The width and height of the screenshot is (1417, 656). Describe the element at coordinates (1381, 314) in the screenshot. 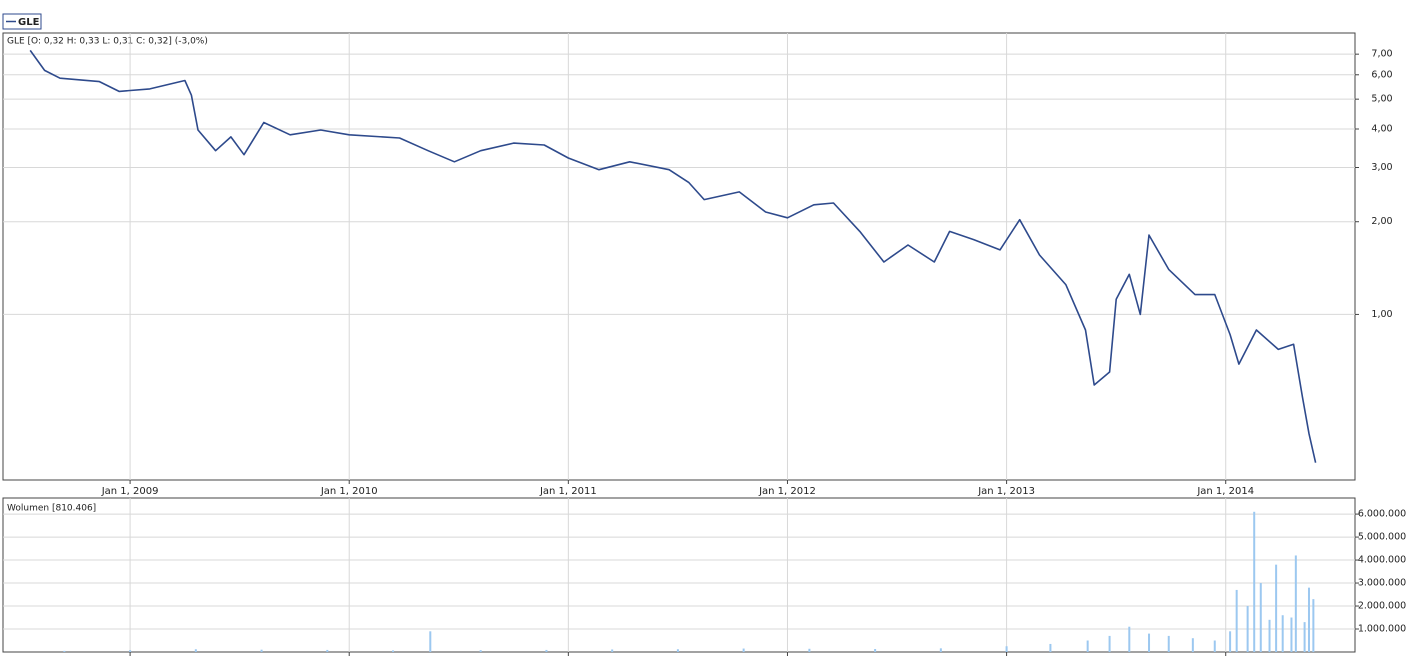

I see `y-tick-label: 1,00` at that location.